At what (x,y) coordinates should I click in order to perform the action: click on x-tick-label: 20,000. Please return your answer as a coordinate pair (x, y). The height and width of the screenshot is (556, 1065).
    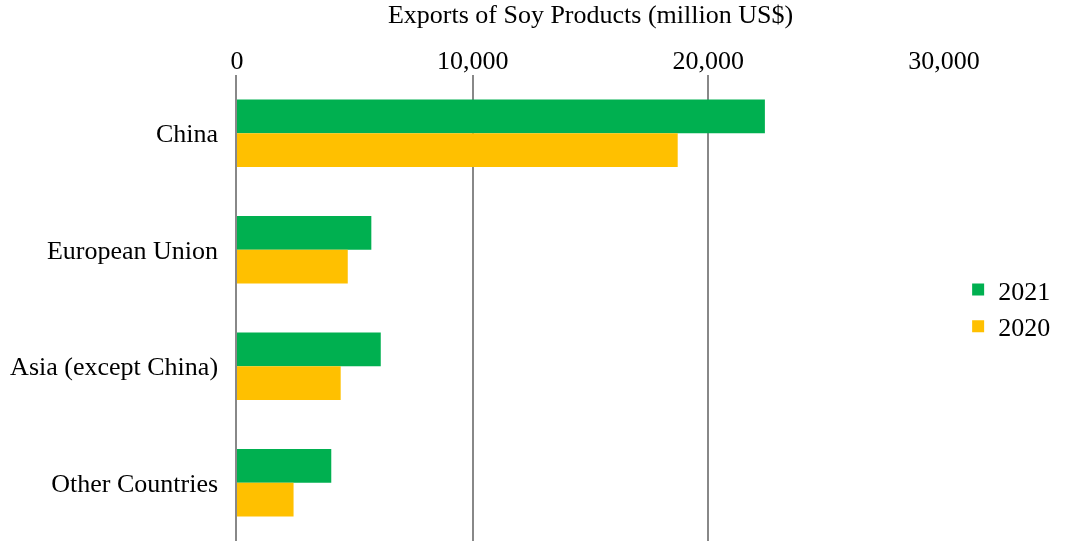
    Looking at the image, I should click on (708, 60).